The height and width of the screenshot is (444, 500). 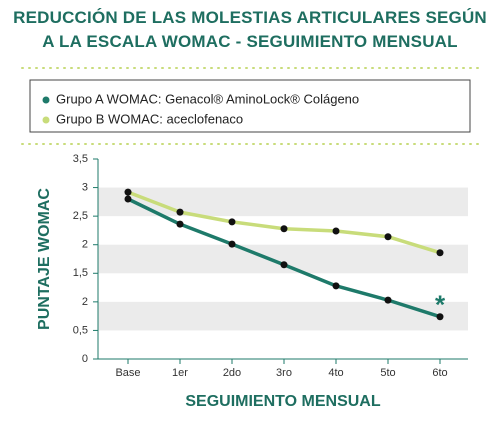 What do you see at coordinates (387, 373) in the screenshot?
I see `x-tick-label: 5to` at bounding box center [387, 373].